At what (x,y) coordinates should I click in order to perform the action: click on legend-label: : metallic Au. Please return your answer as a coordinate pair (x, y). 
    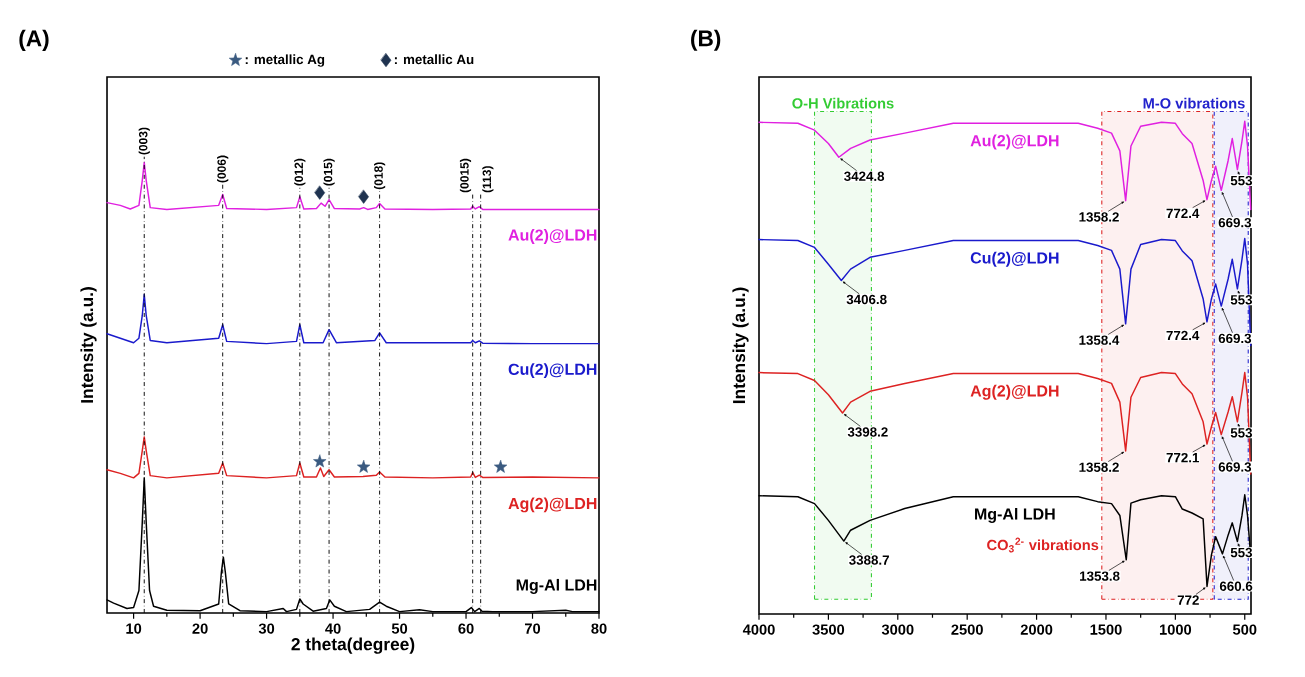
    Looking at the image, I should click on (434, 59).